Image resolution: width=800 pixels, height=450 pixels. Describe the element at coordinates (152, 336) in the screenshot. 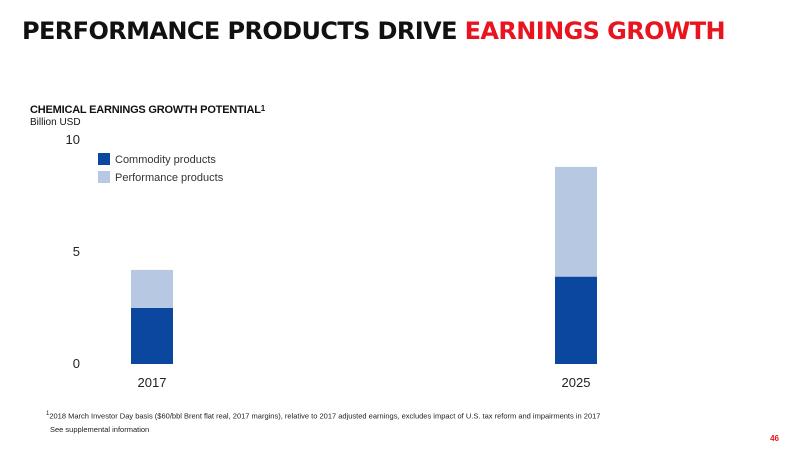

I see `bar-commodity-2017` at that location.